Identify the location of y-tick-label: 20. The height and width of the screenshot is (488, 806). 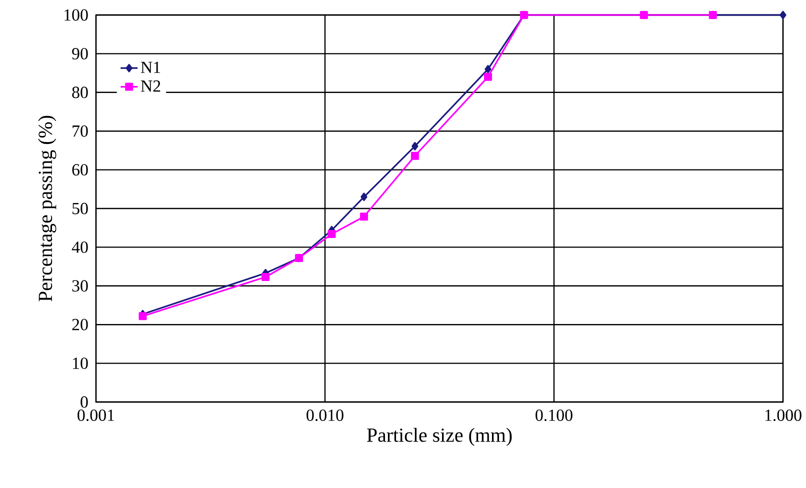
(80, 324).